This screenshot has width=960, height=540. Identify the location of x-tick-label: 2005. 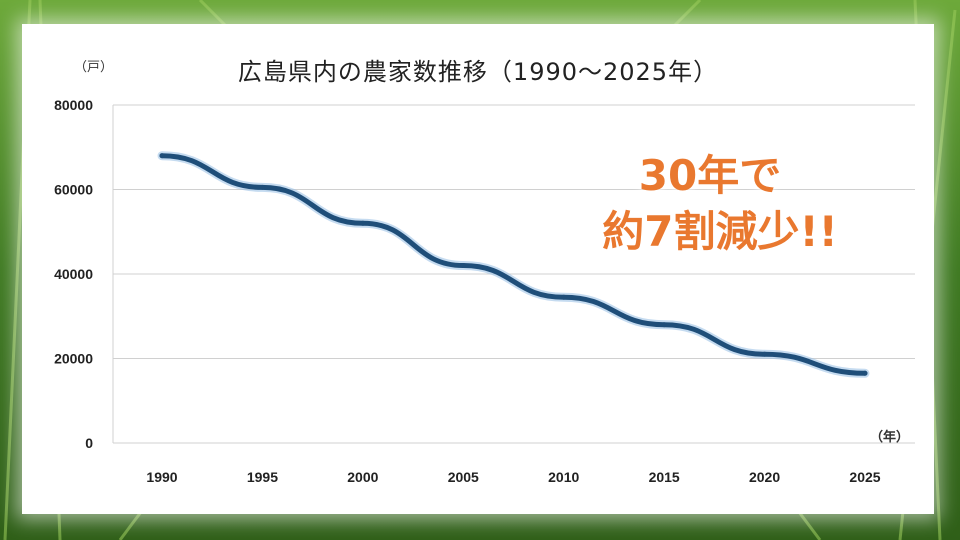
(463, 477).